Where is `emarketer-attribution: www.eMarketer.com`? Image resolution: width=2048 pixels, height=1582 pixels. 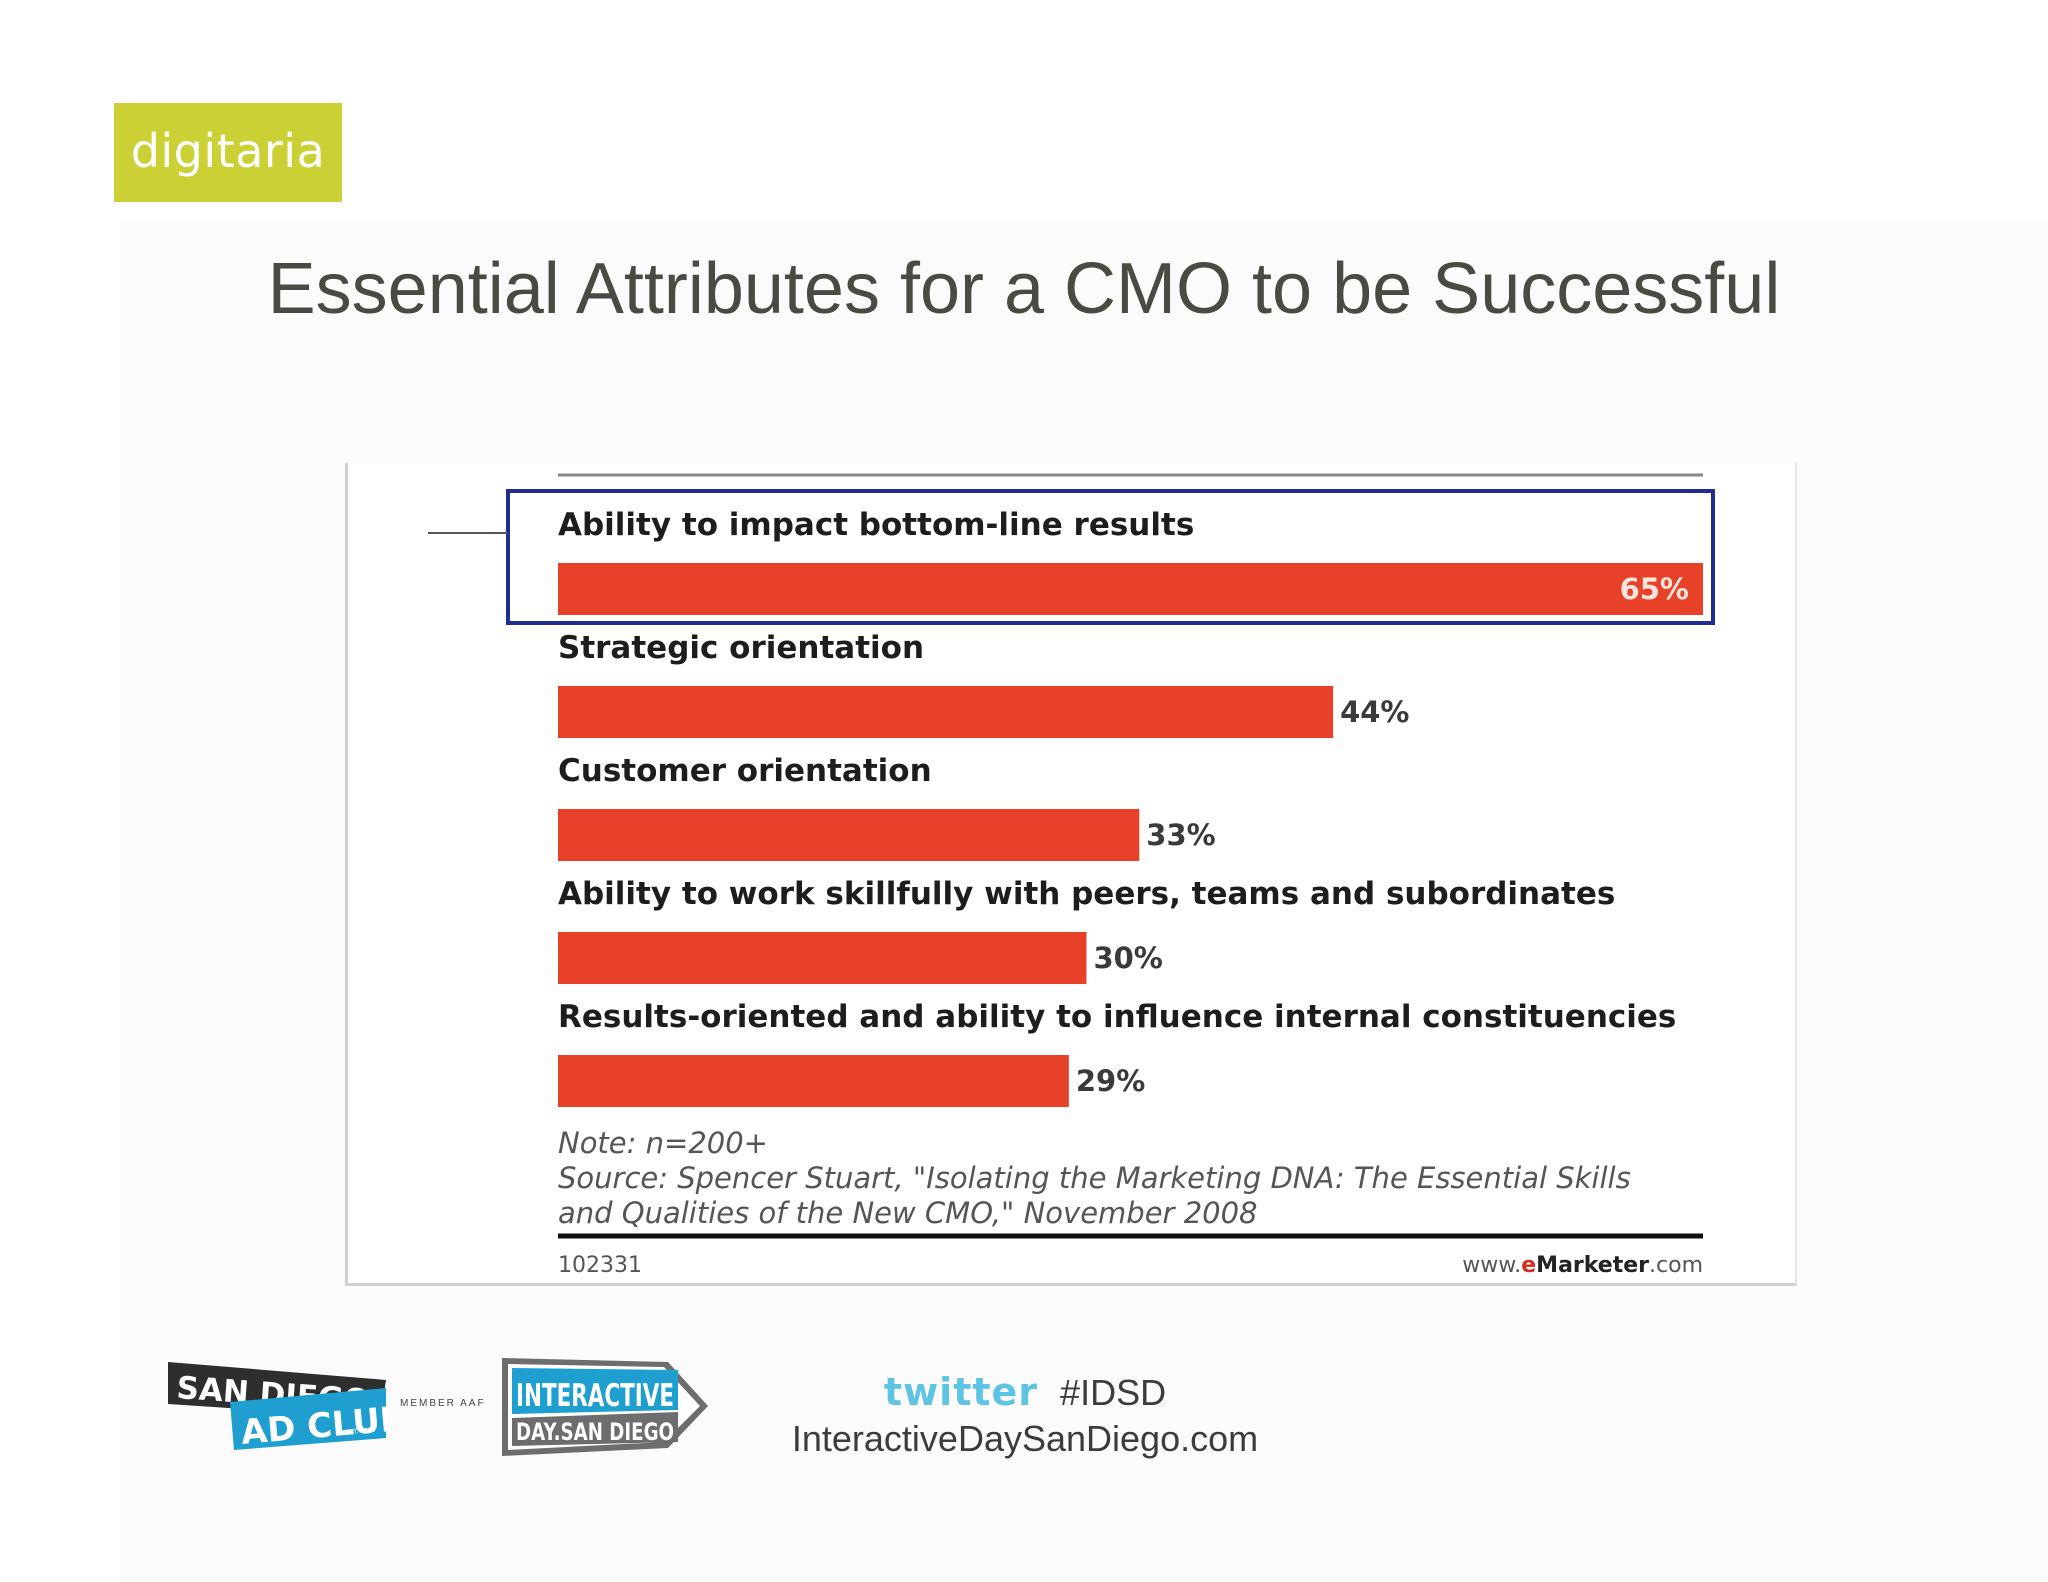
emarketer-attribution: www.eMarketer.com is located at coordinates (1582, 1265).